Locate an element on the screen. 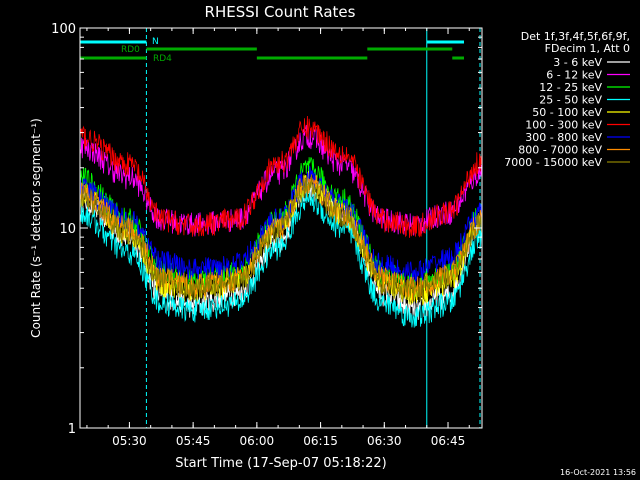 The image size is (640, 480). flag-label-n: N is located at coordinates (155, 42).